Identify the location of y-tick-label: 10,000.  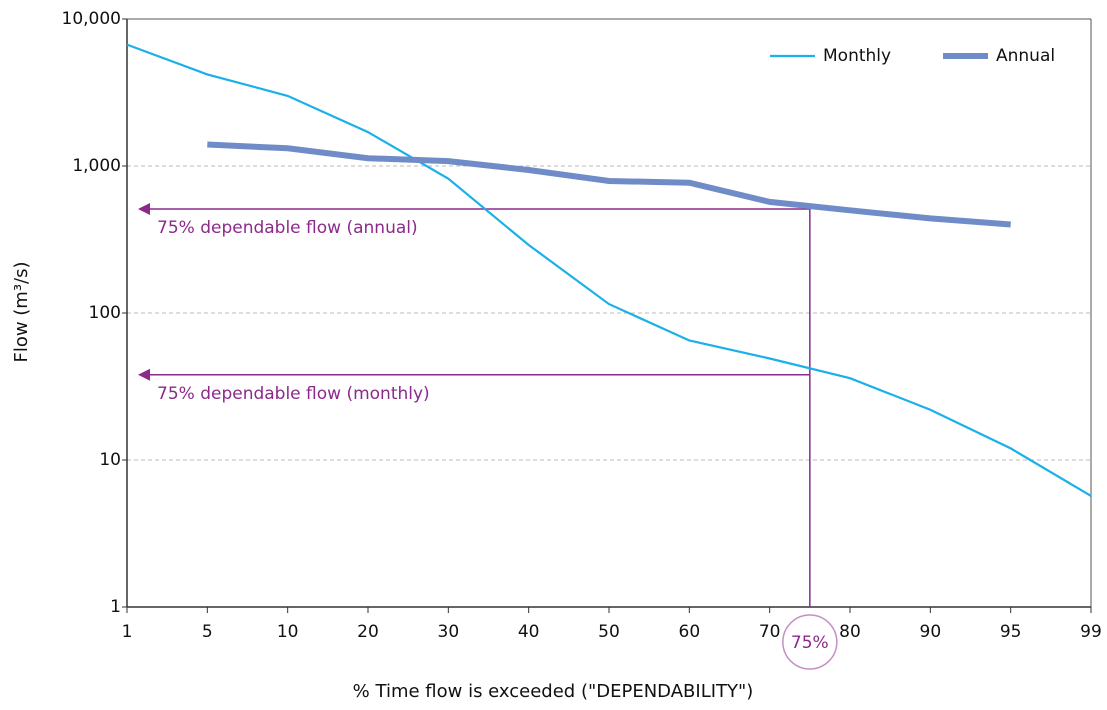
(91, 19).